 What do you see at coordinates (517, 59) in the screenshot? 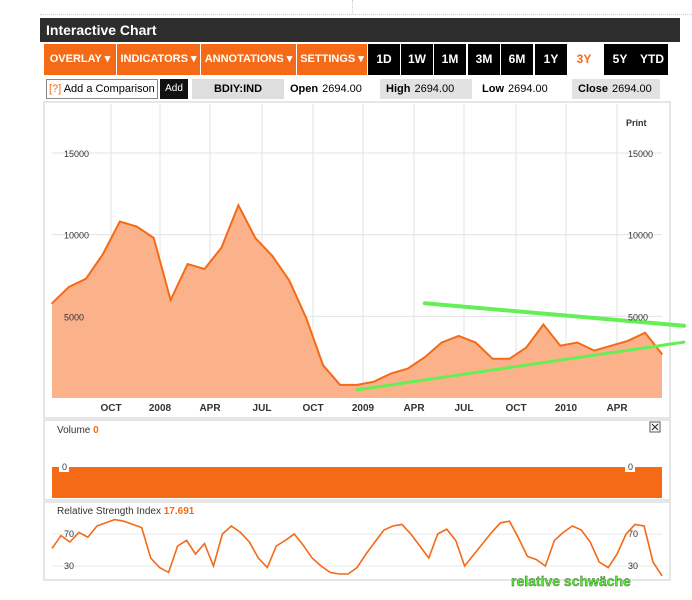
I see `range-button-6m: 6M` at bounding box center [517, 59].